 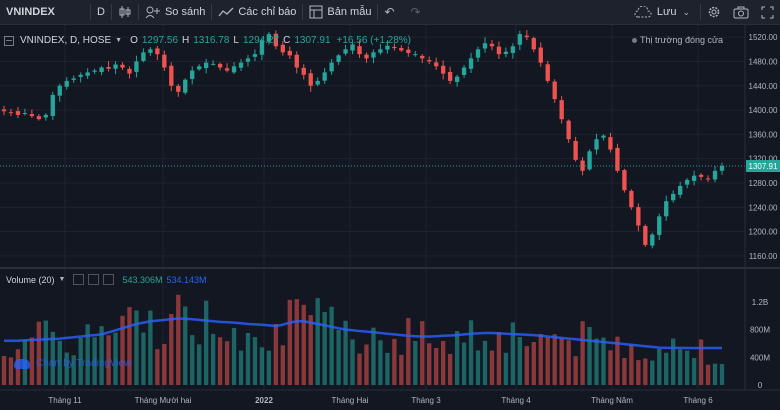 What do you see at coordinates (664, 12) in the screenshot?
I see `save-button: Lưu ⌄` at bounding box center [664, 12].